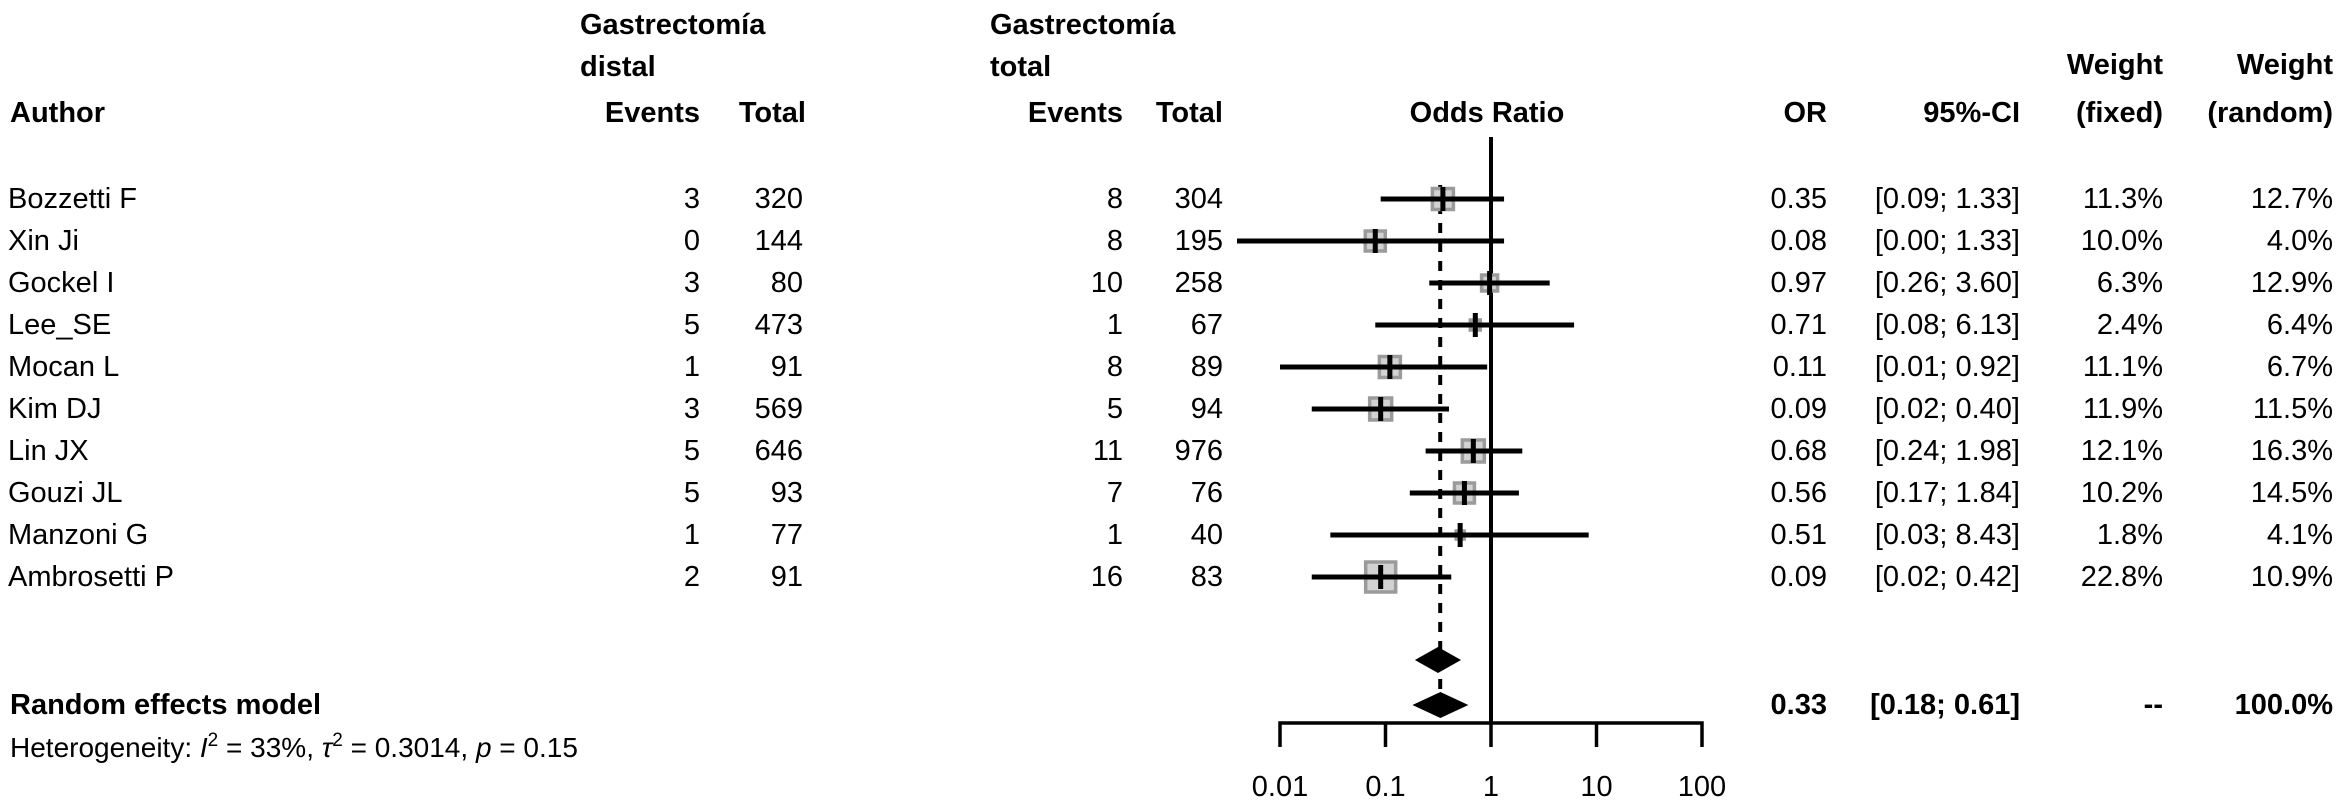 The width and height of the screenshot is (2341, 812). What do you see at coordinates (72, 199) in the screenshot?
I see `study-author: Bozzetti F` at bounding box center [72, 199].